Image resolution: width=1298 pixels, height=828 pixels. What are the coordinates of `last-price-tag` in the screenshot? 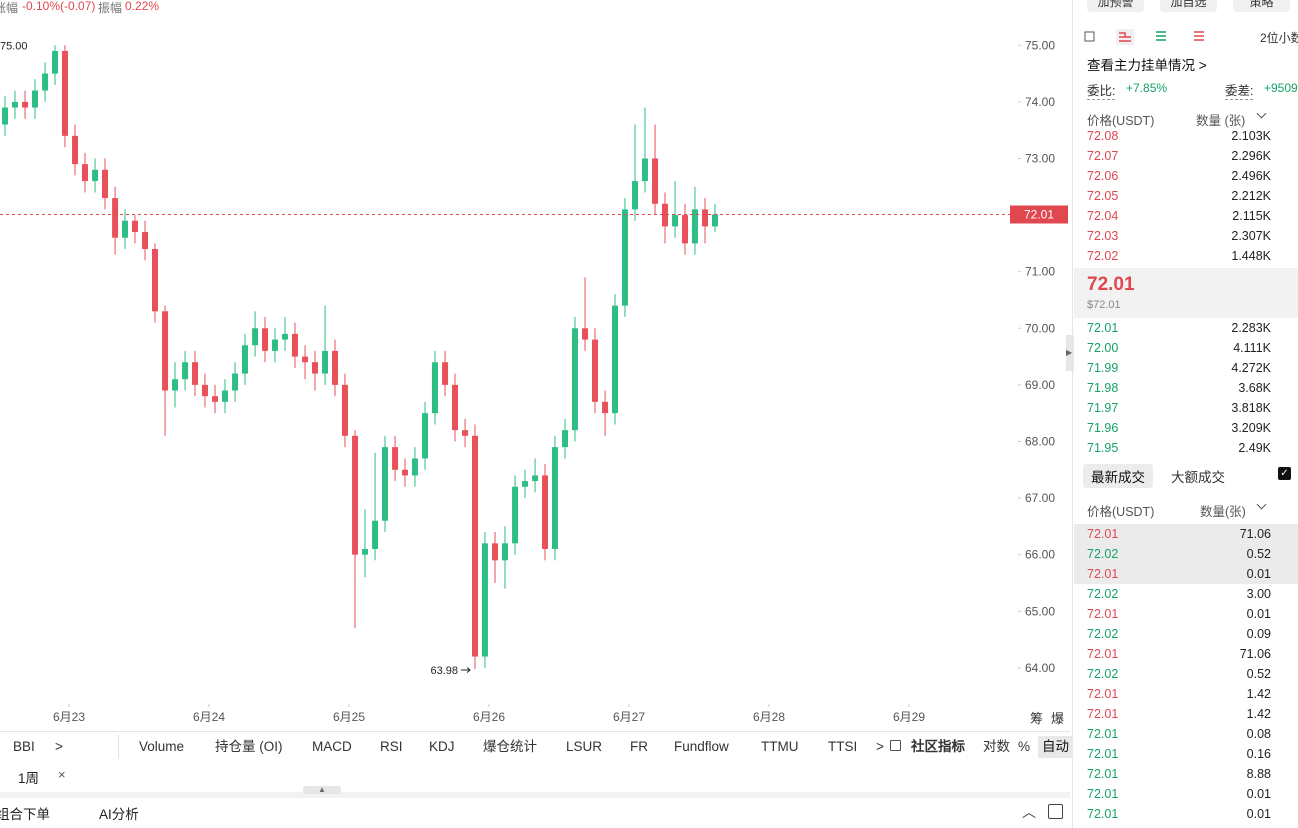 It's located at (1039, 214).